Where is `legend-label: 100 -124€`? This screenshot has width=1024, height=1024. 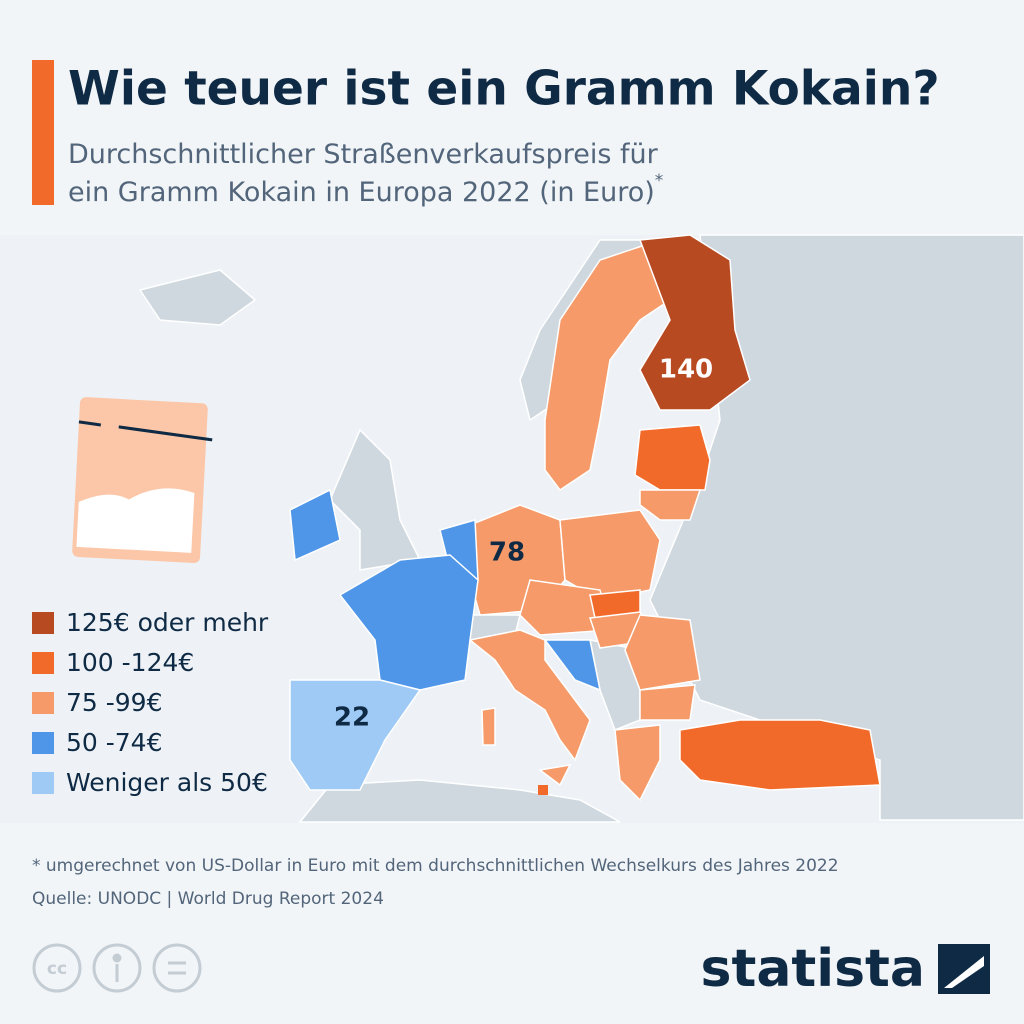 legend-label: 100 -124€ is located at coordinates (130, 662).